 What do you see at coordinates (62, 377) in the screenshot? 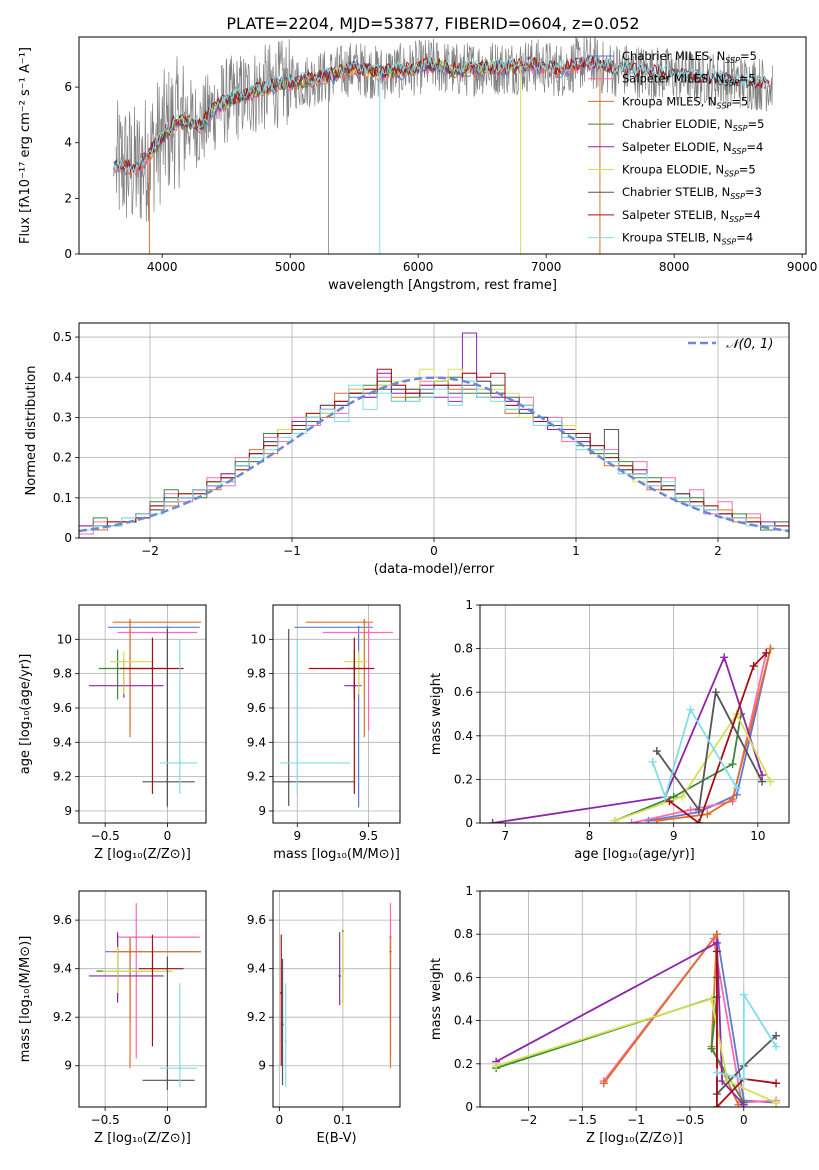
I see `tick-label-y: 0.4` at bounding box center [62, 377].